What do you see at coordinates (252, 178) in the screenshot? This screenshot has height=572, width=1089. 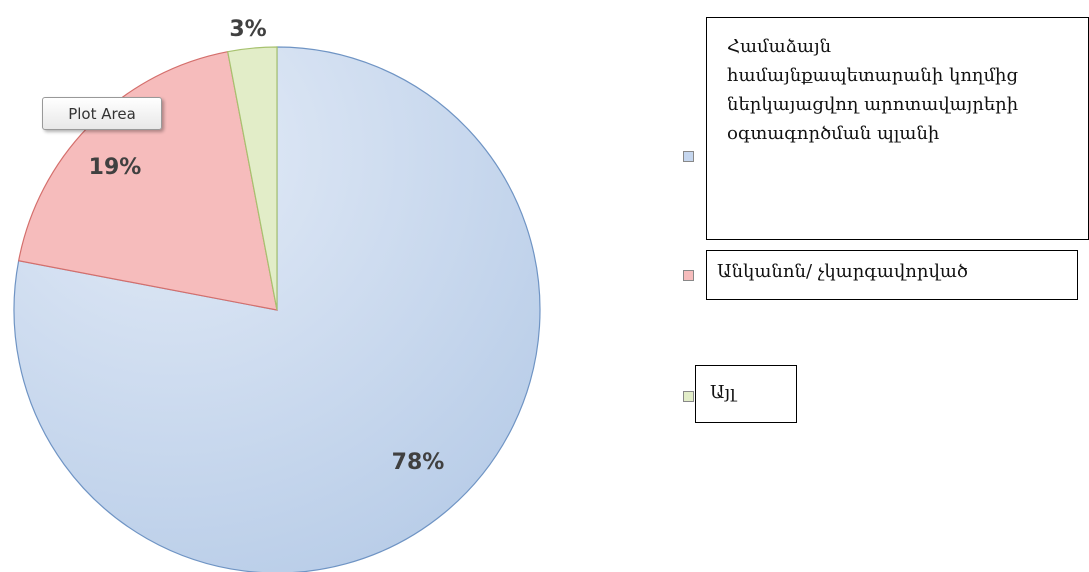 I see `pie-slice` at bounding box center [252, 178].